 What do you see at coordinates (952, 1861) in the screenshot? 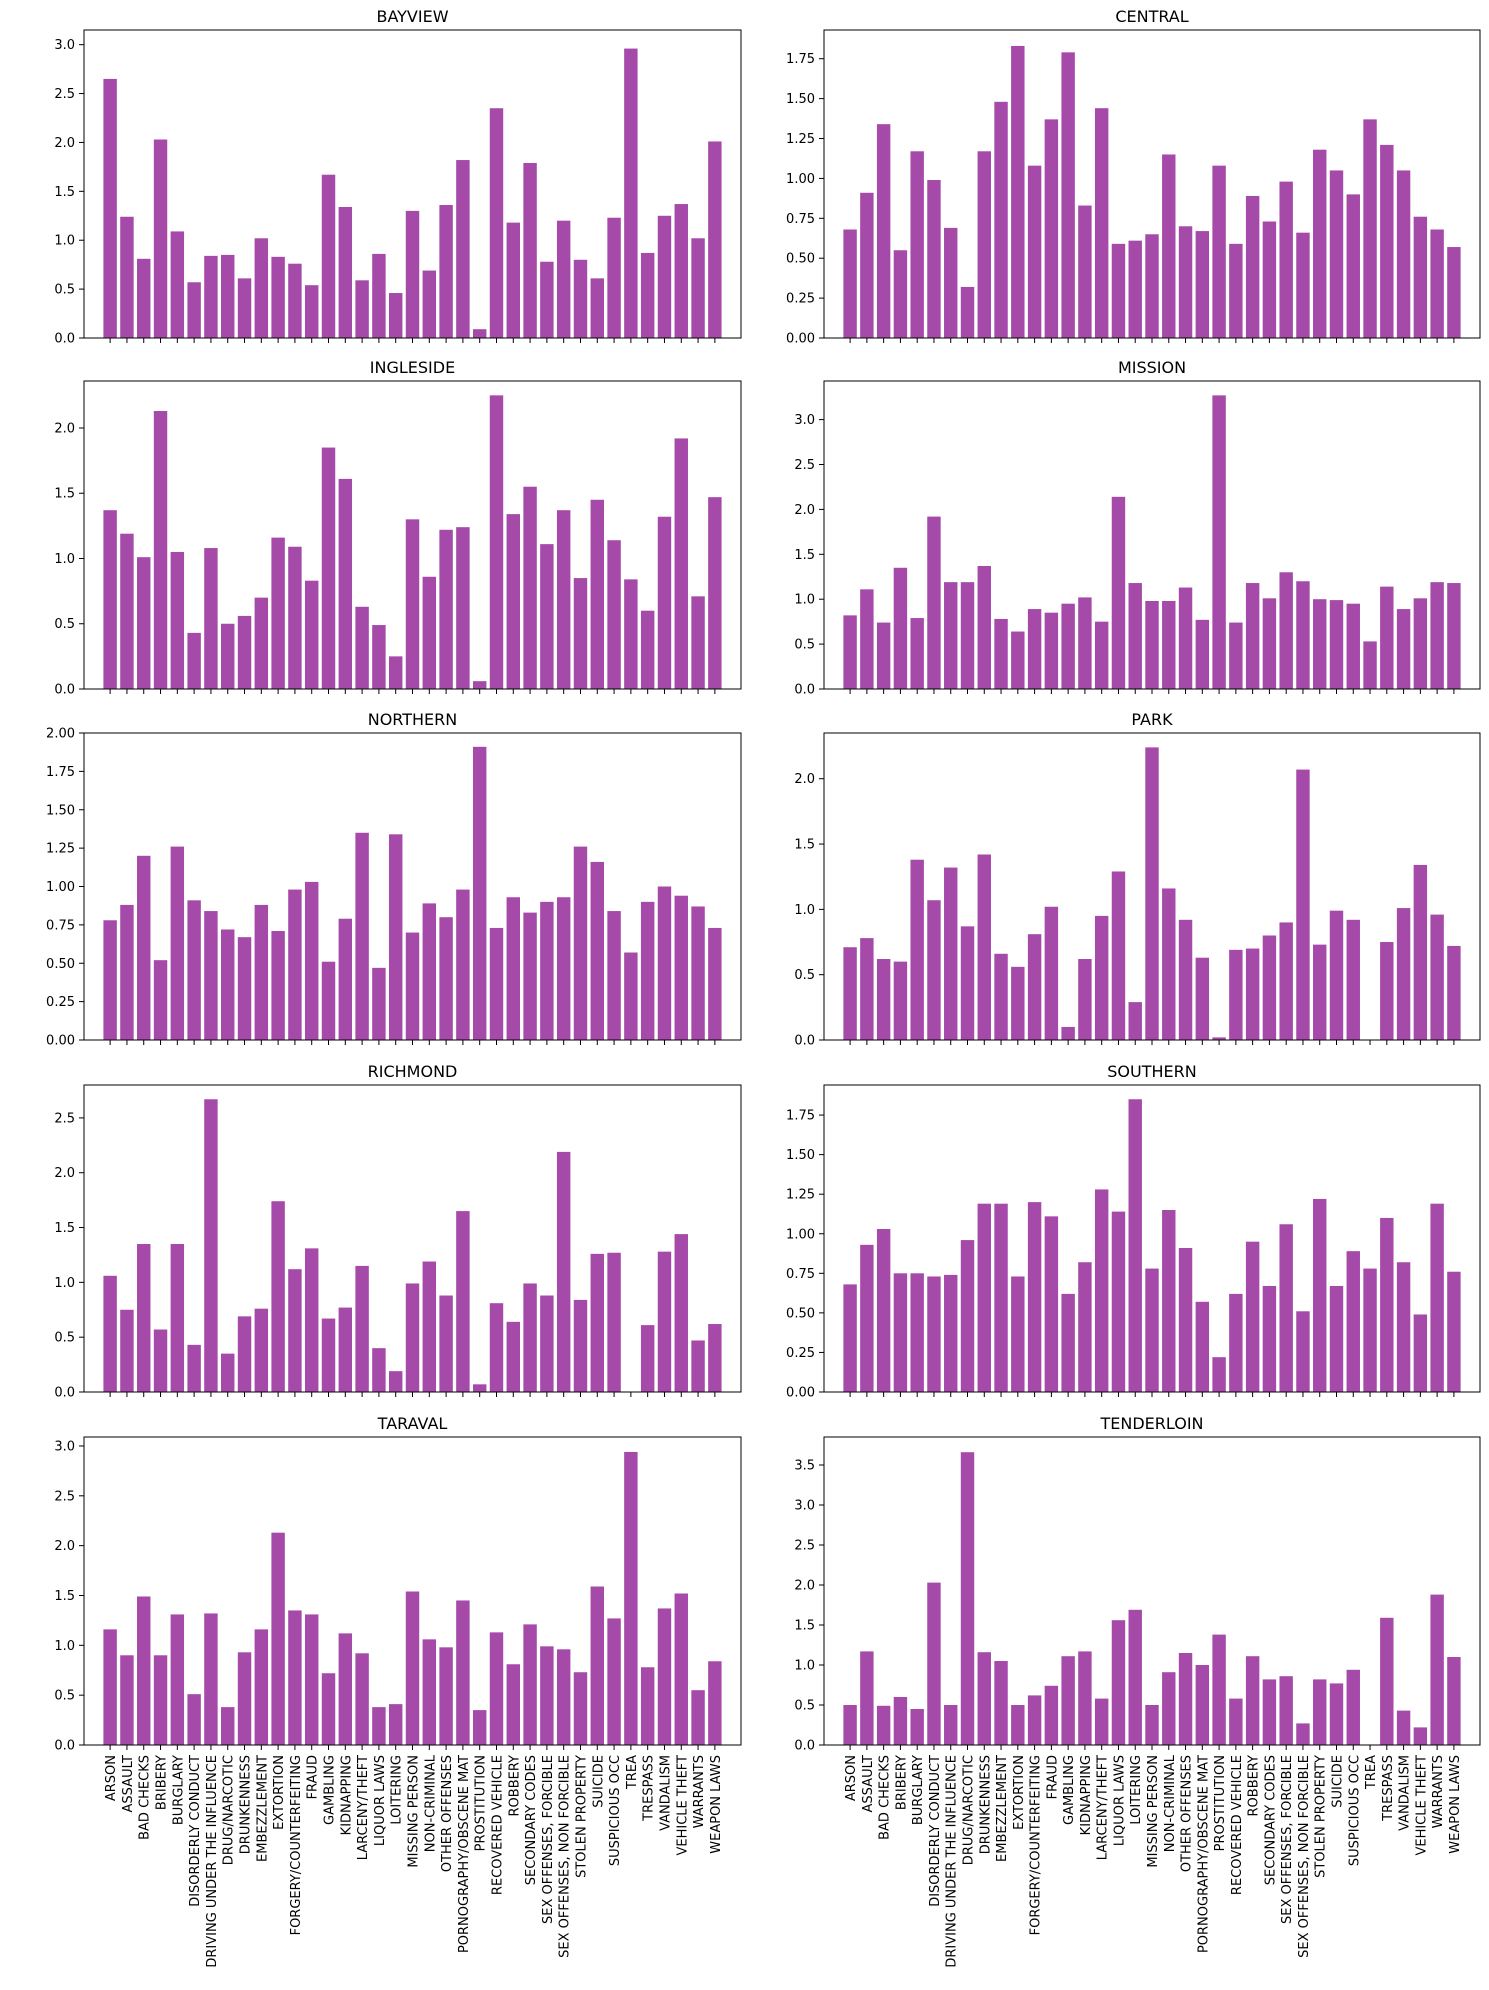
I see `x-tick-label: DRIVING UNDER THE INFLUENCE` at bounding box center [952, 1861].